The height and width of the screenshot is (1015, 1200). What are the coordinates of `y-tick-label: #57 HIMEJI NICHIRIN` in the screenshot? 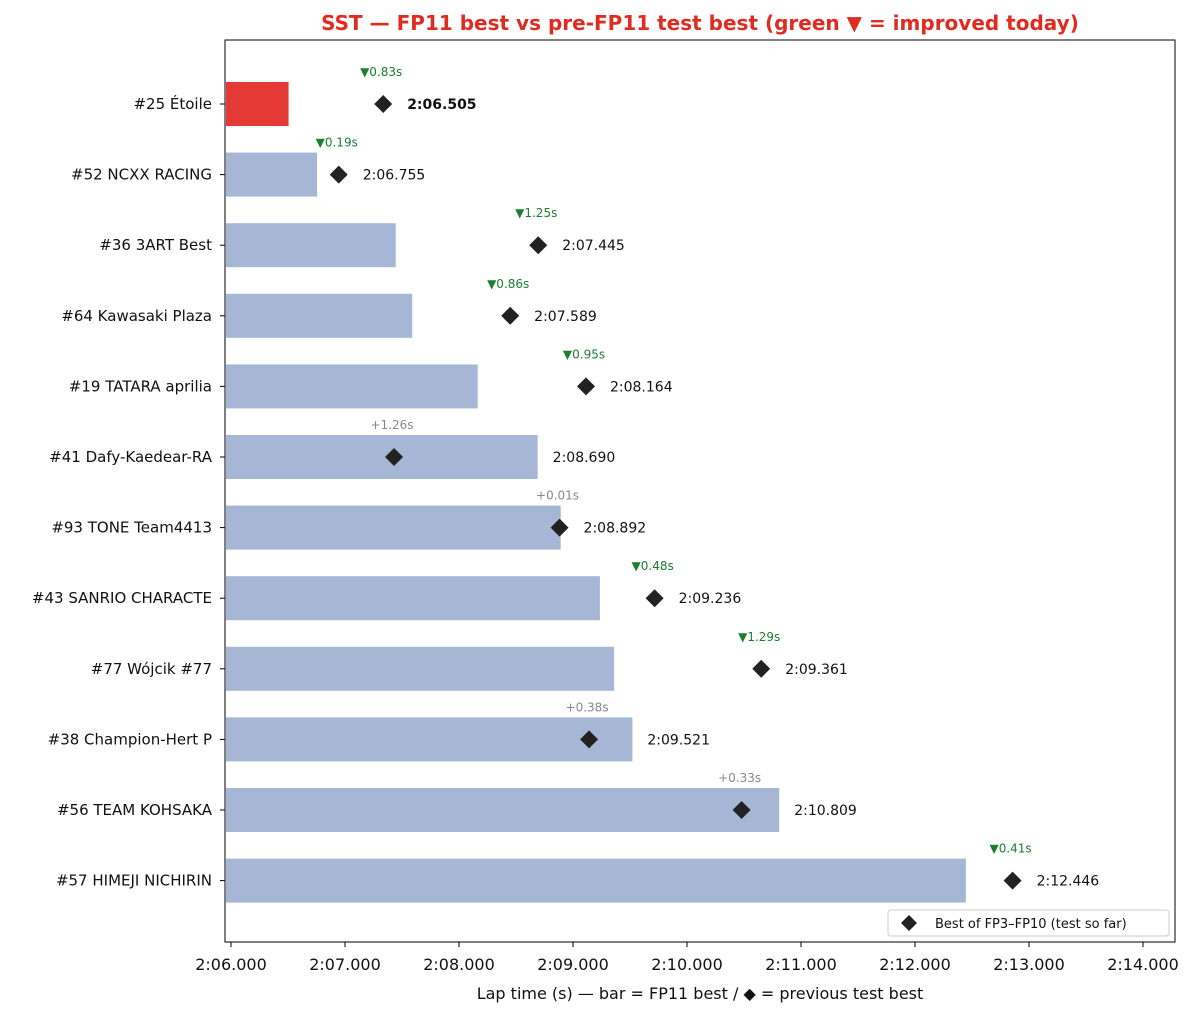 It's located at (134, 881).